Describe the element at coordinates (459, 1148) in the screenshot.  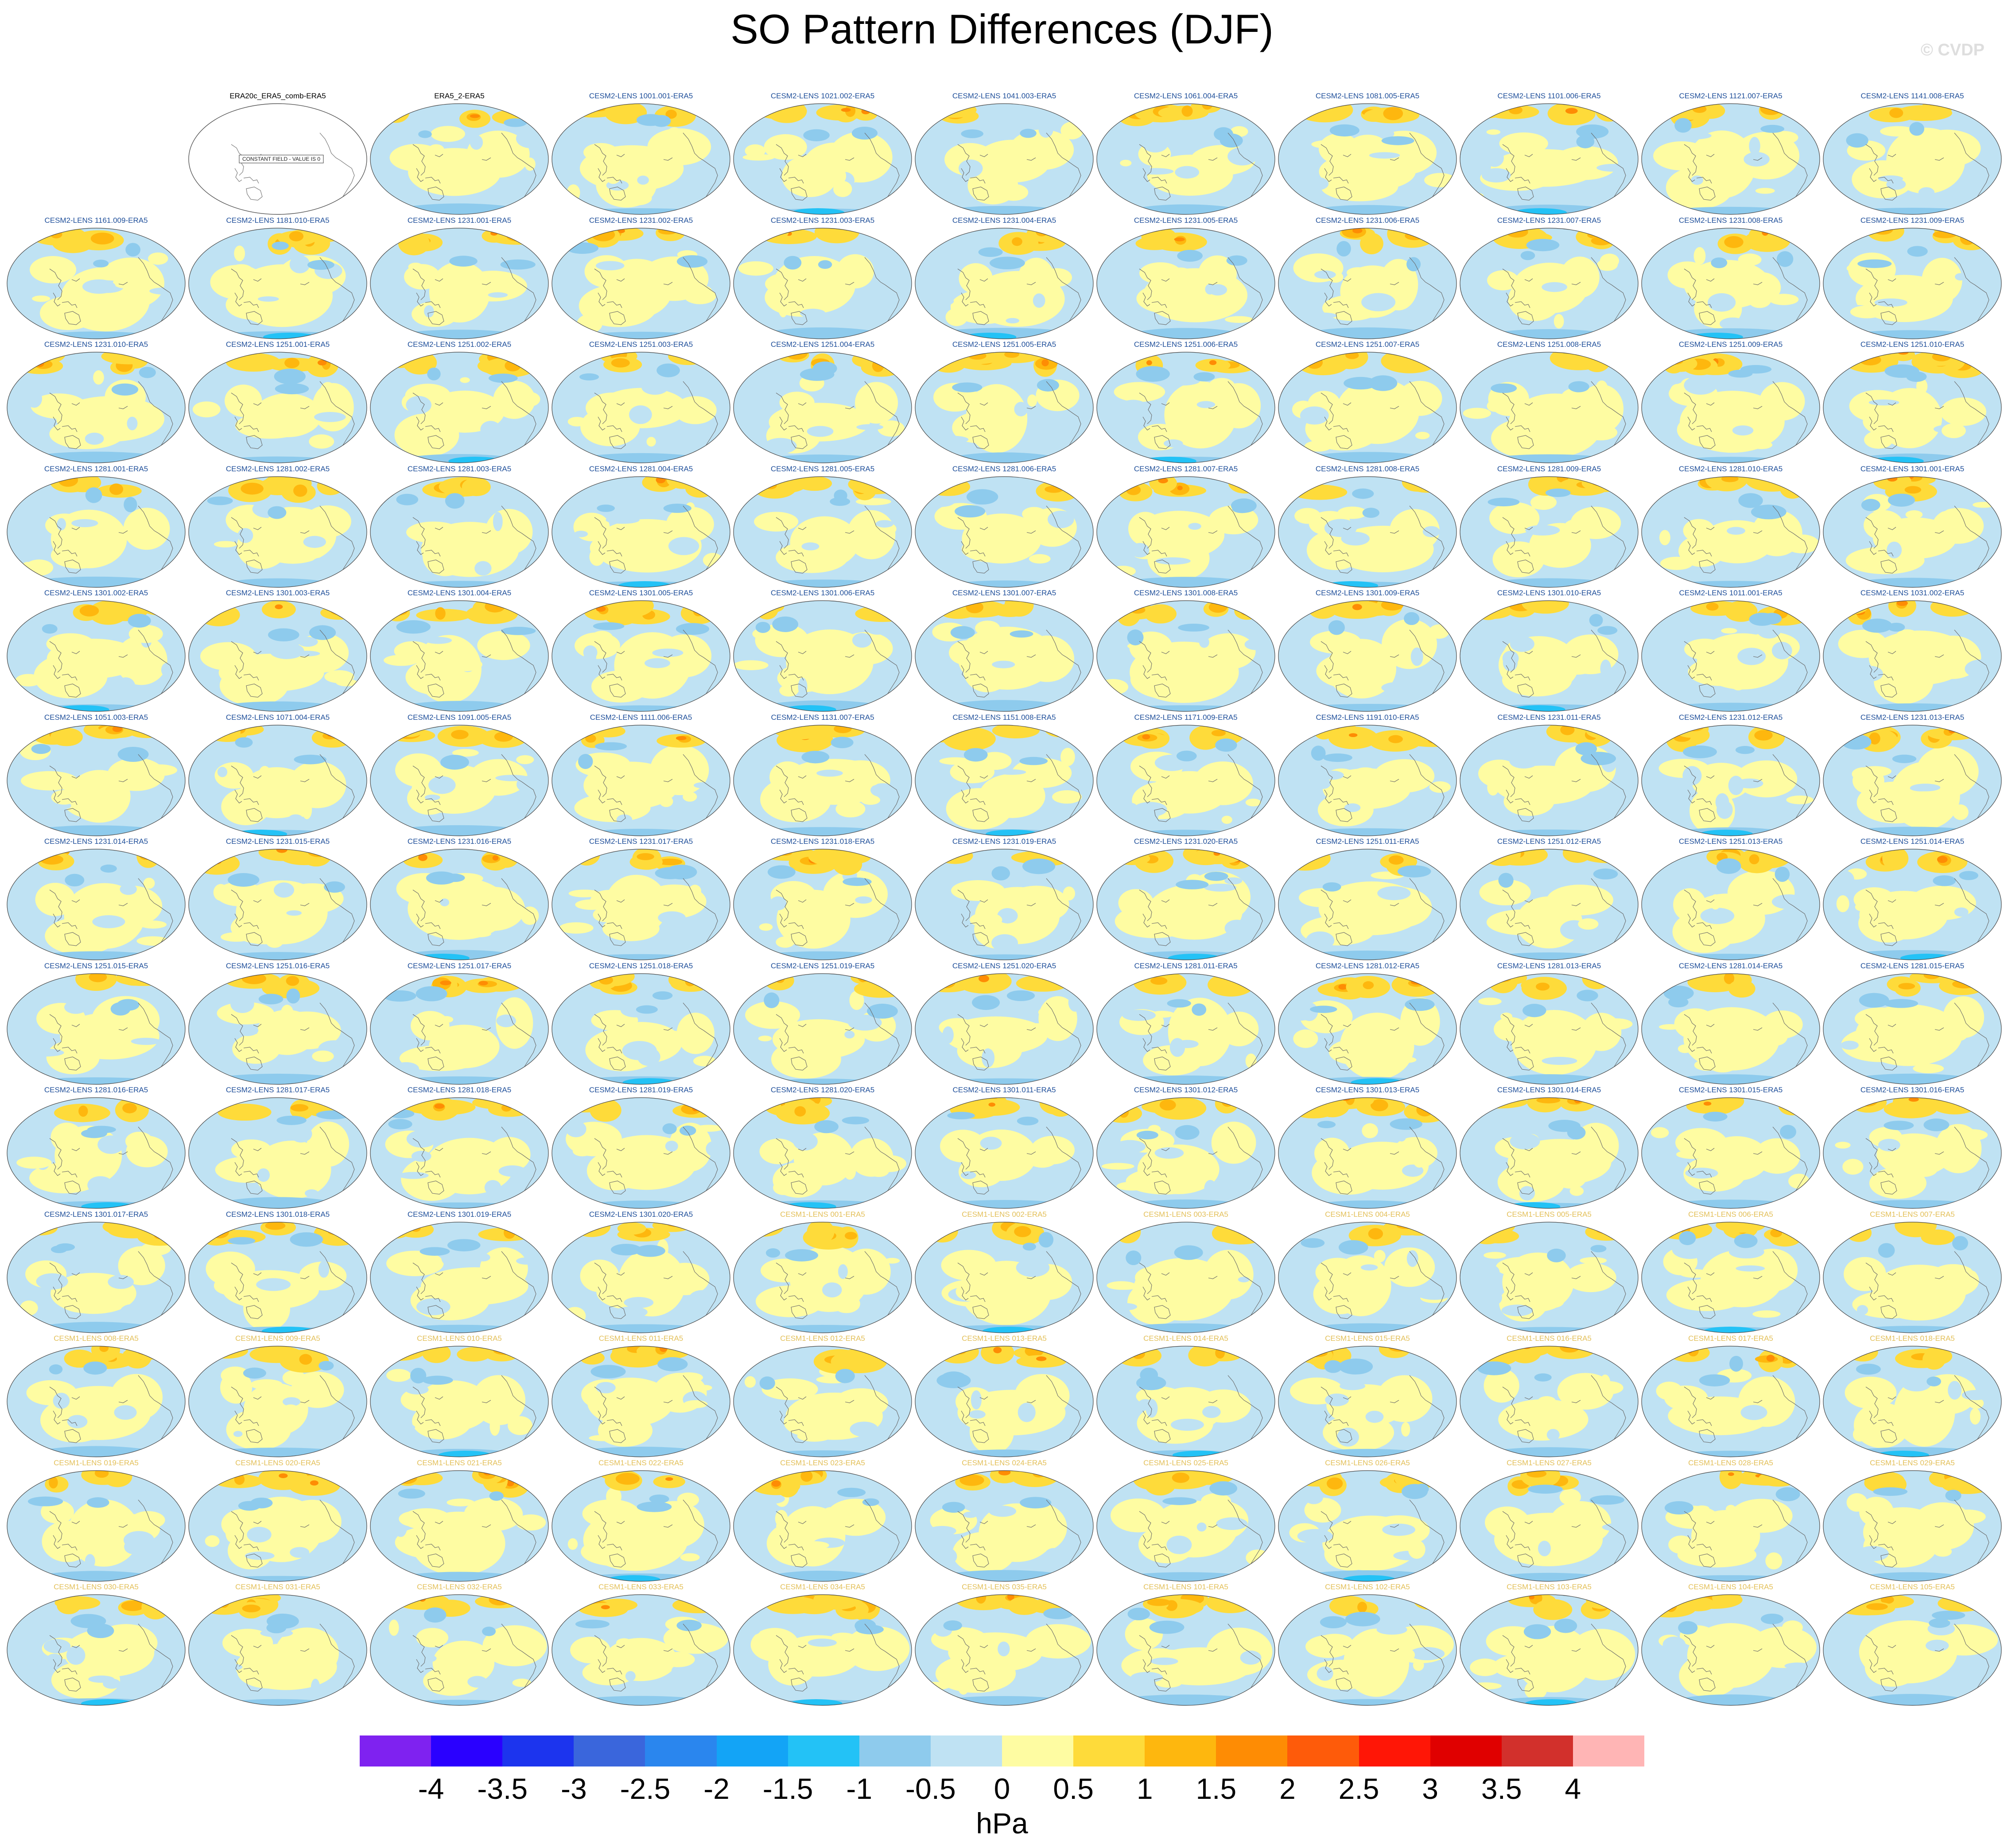
I see `map-panel: CESM2-LENS 1281.018-ERA5` at that location.